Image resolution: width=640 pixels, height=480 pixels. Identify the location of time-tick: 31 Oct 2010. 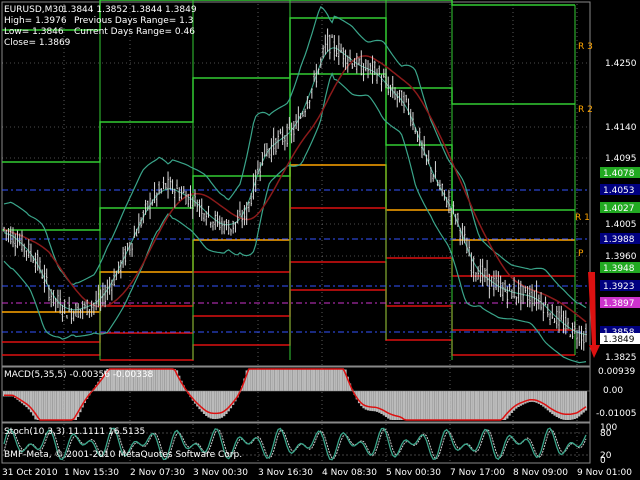
(30, 473).